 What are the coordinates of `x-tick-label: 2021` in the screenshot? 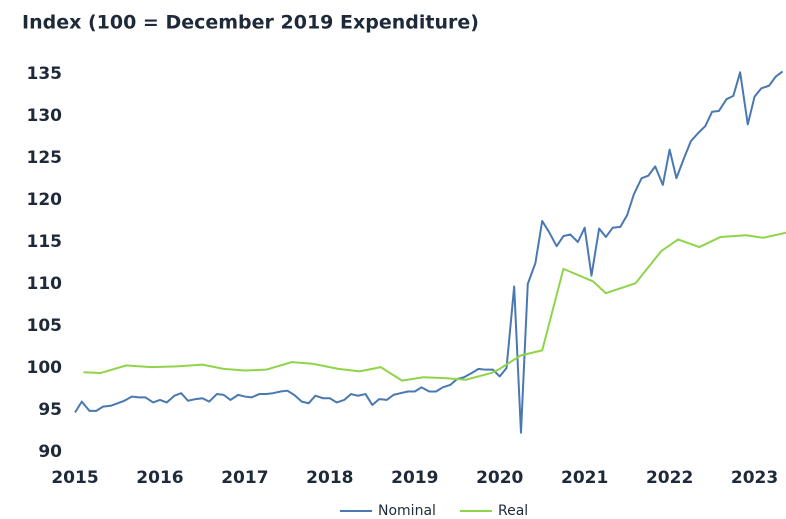 It's located at (584, 478).